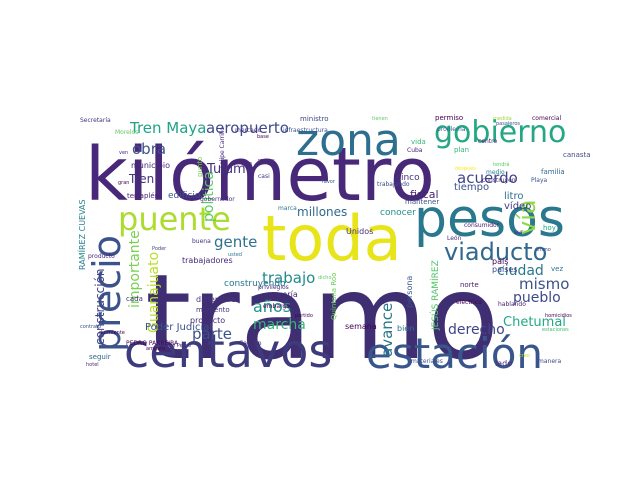 This screenshot has height=480, width=640. What do you see at coordinates (168, 128) in the screenshot?
I see `cloud-word: Tren Maya` at bounding box center [168, 128].